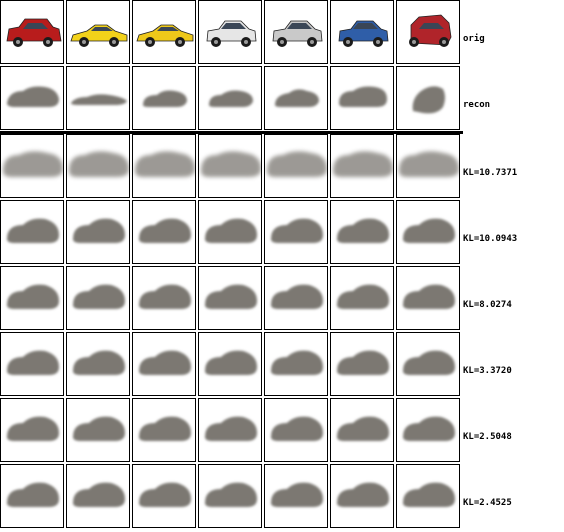  I want to click on silver-hatchback-icon, so click(297, 33).